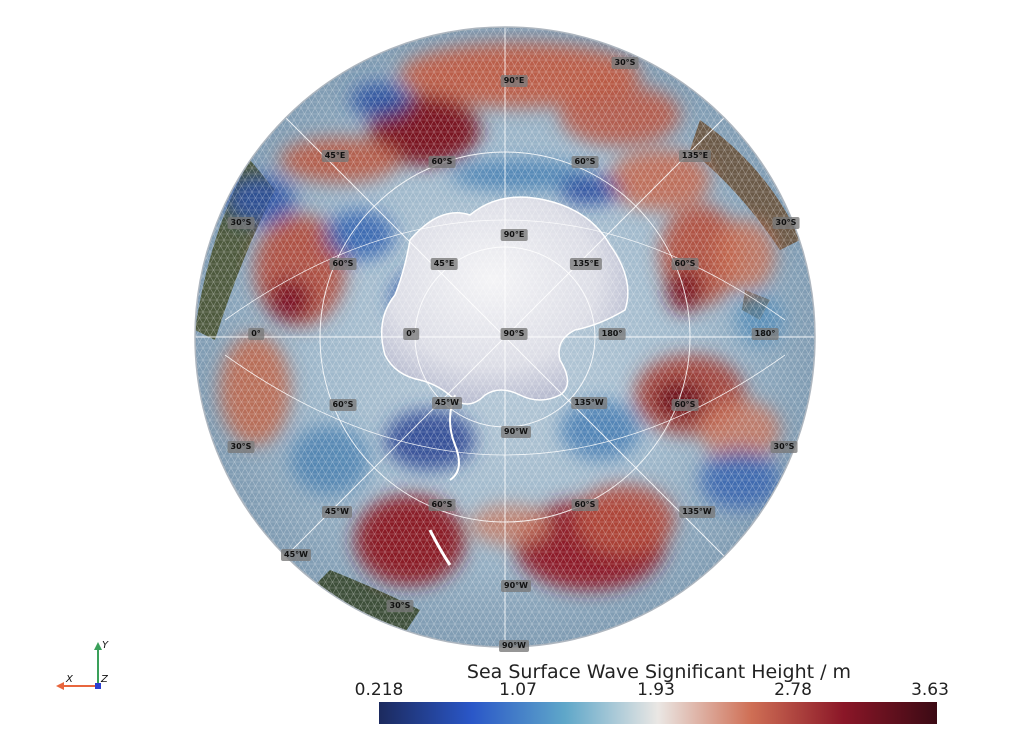  Describe the element at coordinates (656, 690) in the screenshot. I see `colorbar-tick: 1.93` at that location.